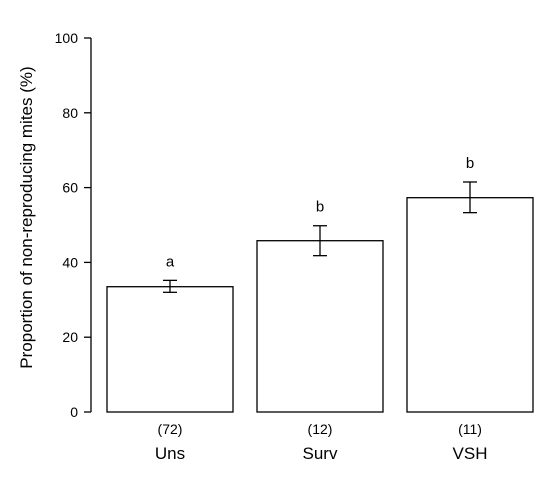  What do you see at coordinates (26, 217) in the screenshot?
I see `y-axis-title: Proportion of non-reproducing mites (%)` at bounding box center [26, 217].